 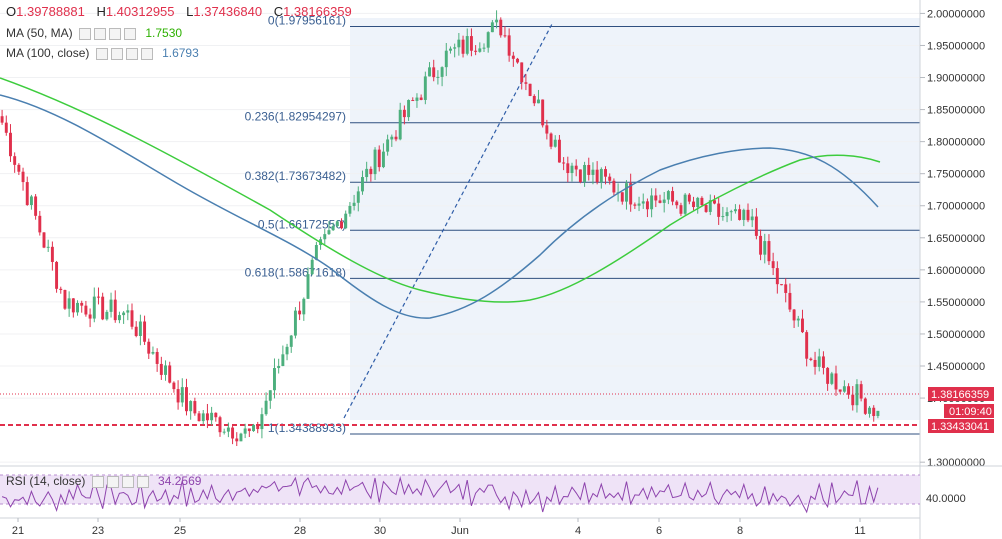 I want to click on close-value: 1.38166359, so click(x=317, y=11).